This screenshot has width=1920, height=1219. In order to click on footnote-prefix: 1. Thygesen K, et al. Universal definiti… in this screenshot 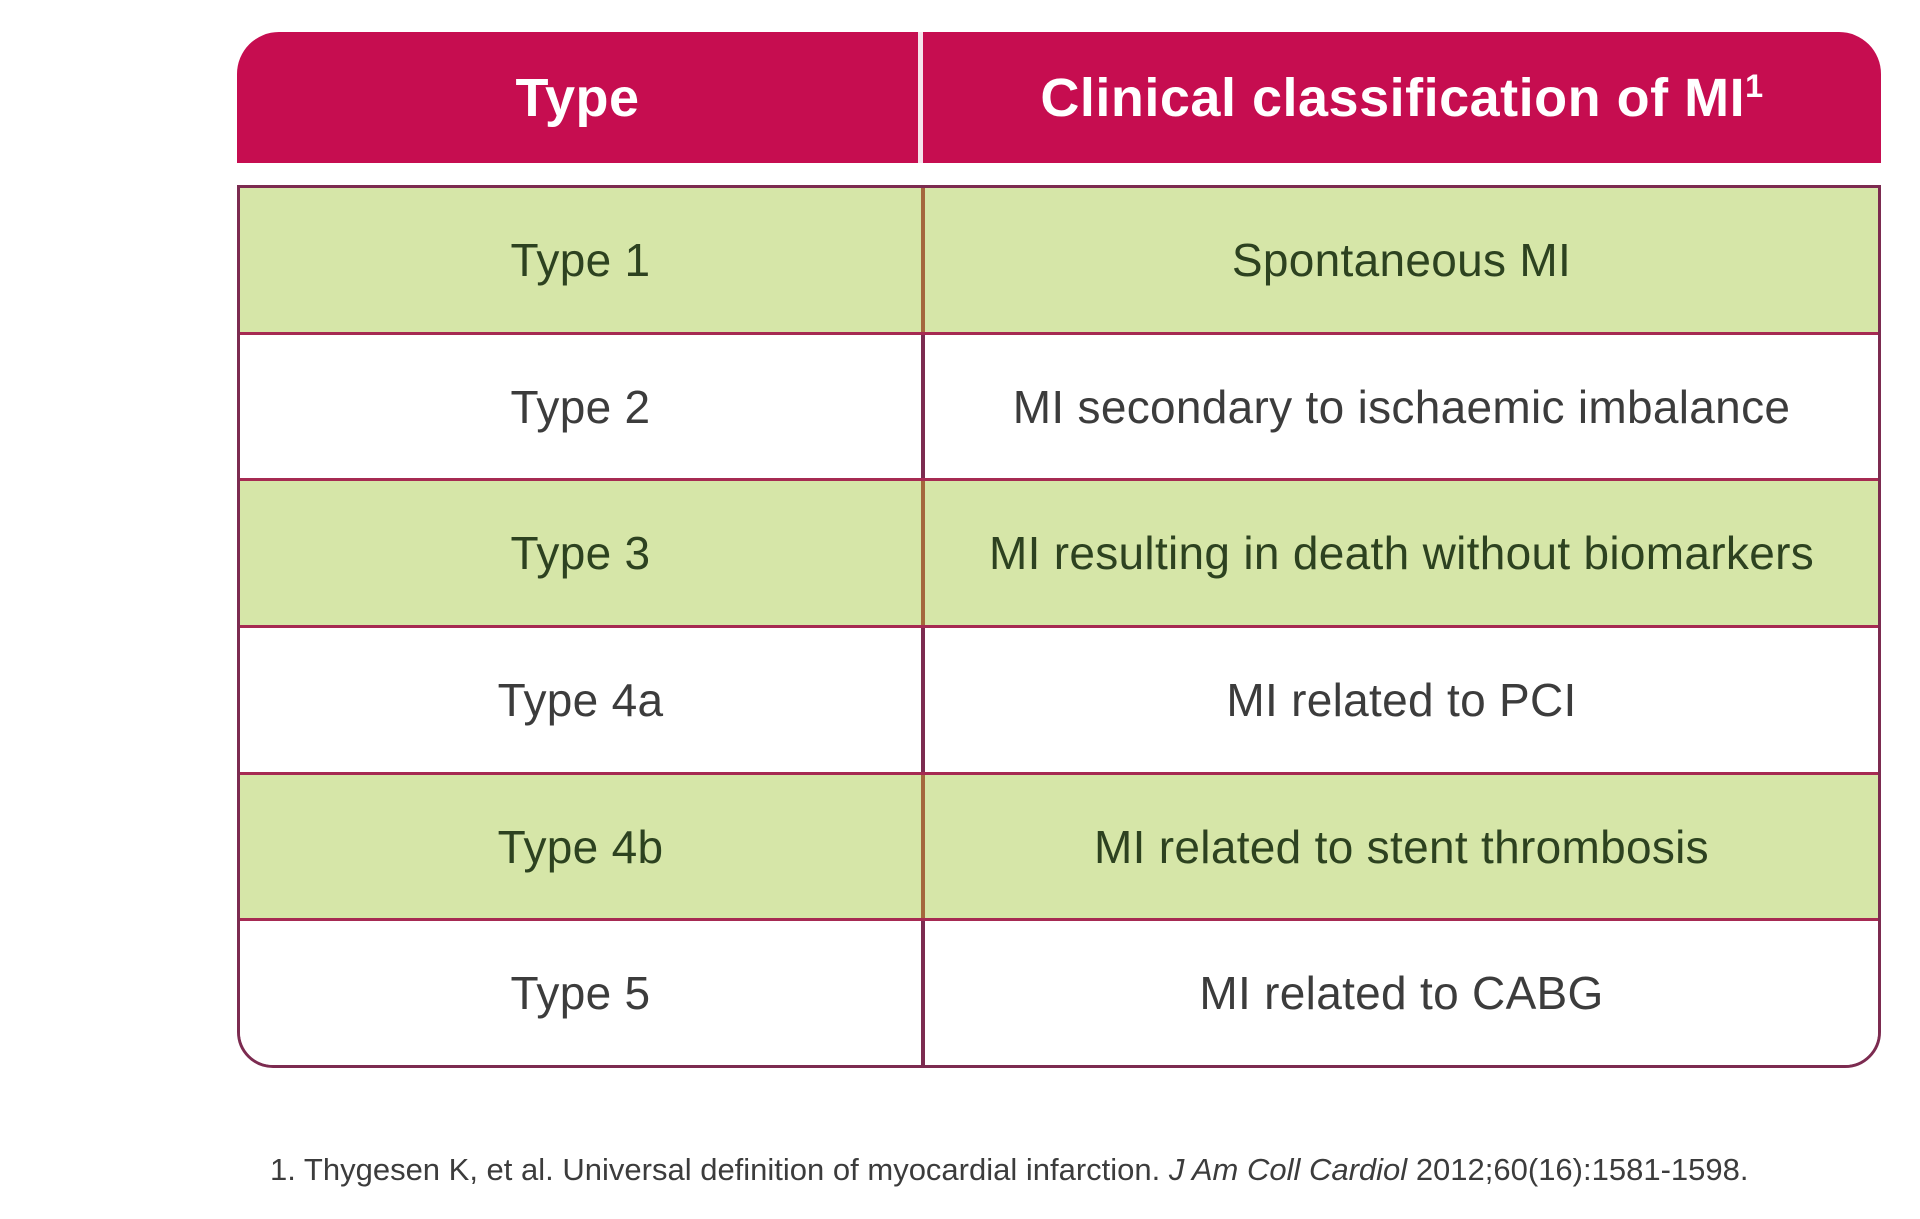, I will do `click(719, 1169)`.